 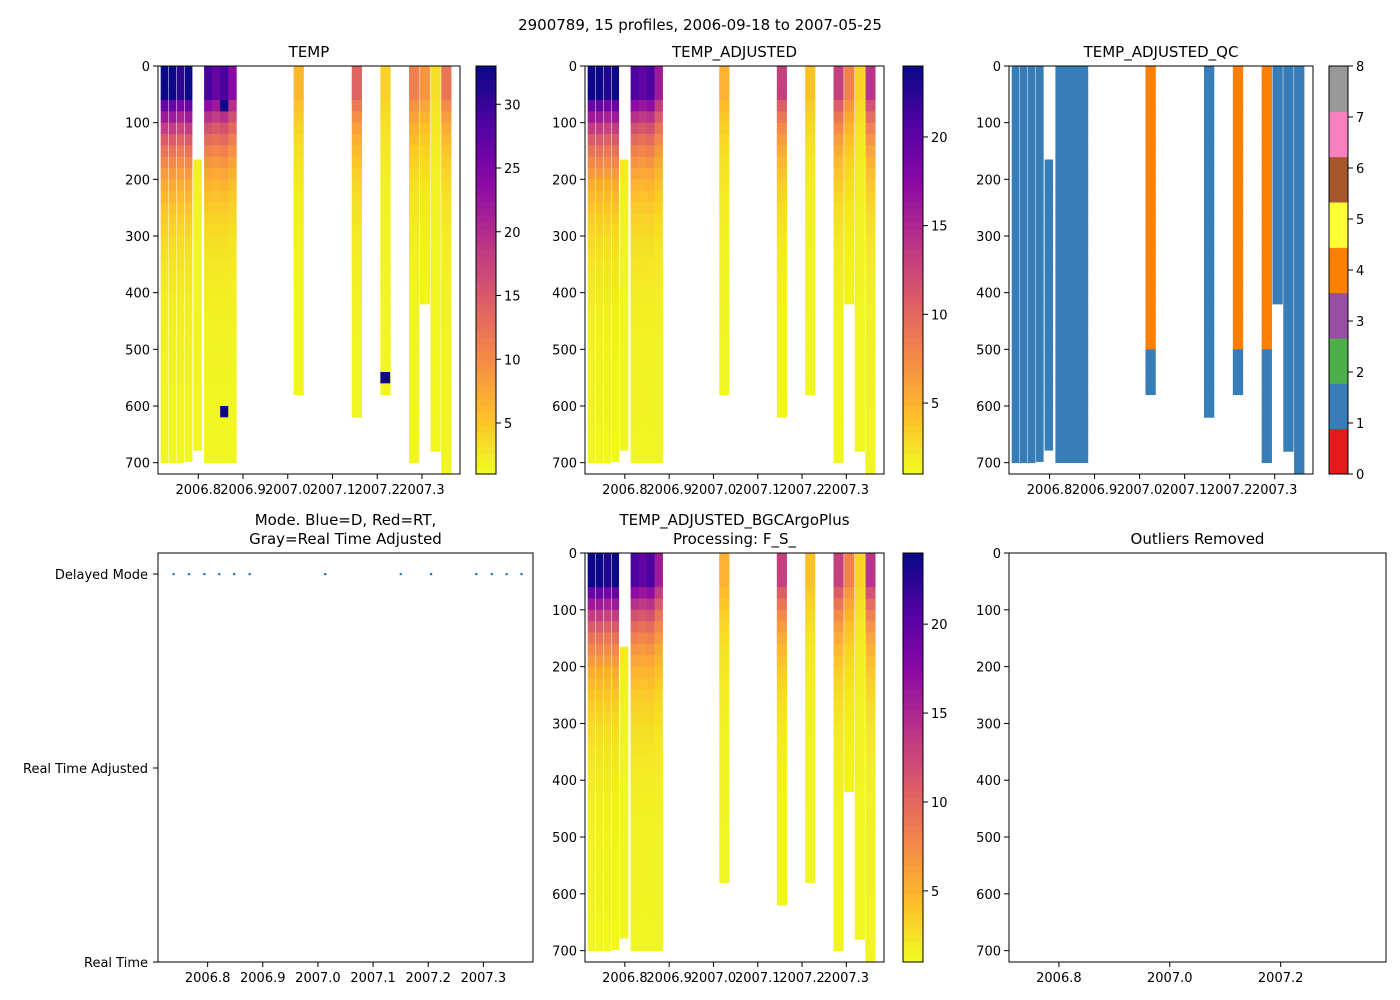 I want to click on outlier-cell, so click(x=224, y=412).